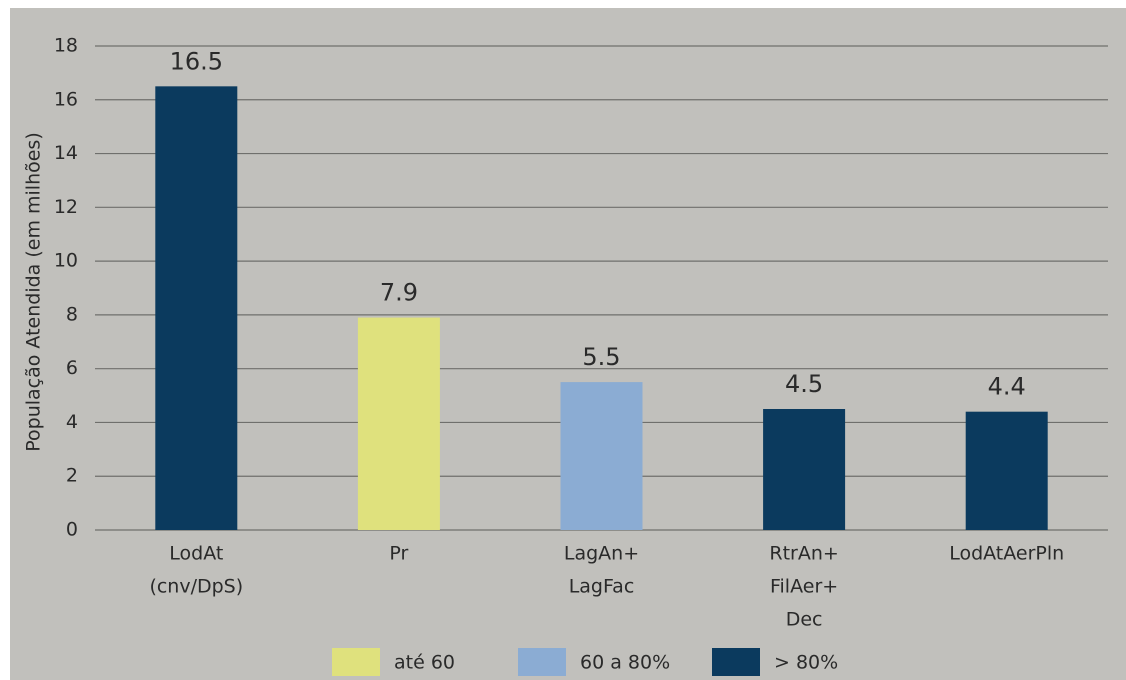 The image size is (1126, 680). I want to click on value-label: 4.5, so click(804, 384).